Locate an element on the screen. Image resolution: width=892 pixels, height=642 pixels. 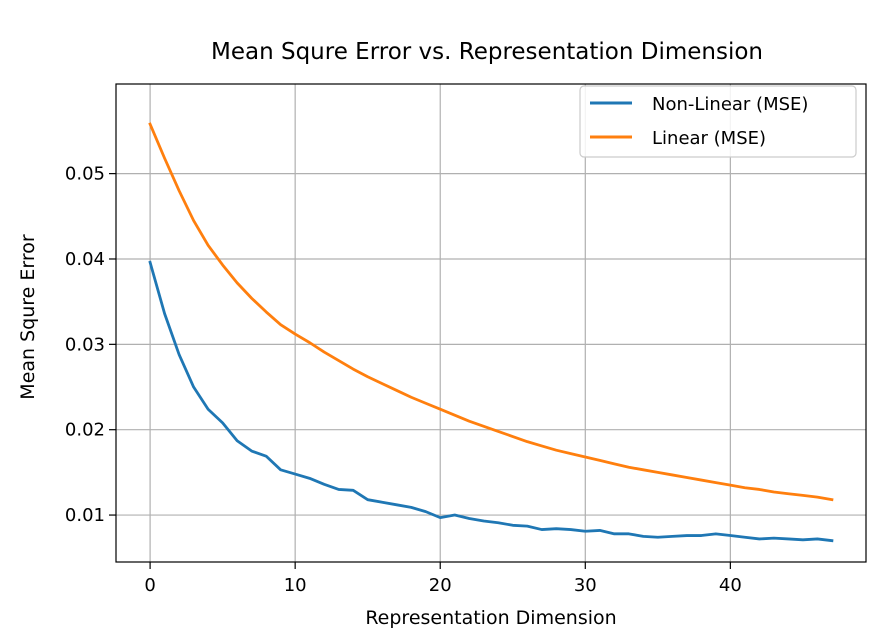
x-axis-label: Representation Dimension is located at coordinates (490, 618).